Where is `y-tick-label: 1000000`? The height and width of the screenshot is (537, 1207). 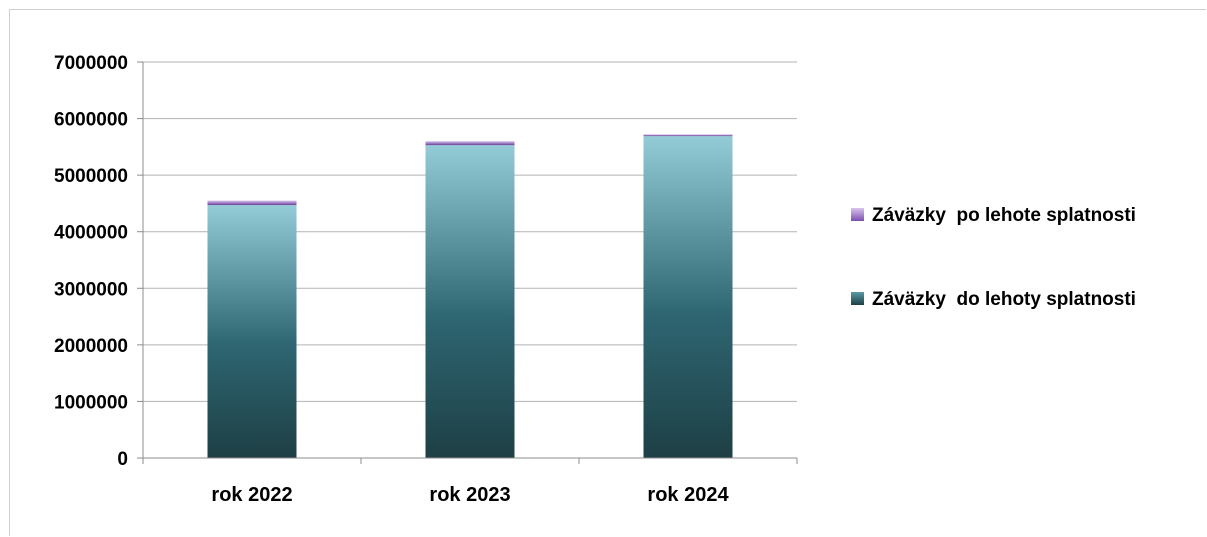 y-tick-label: 1000000 is located at coordinates (91, 402).